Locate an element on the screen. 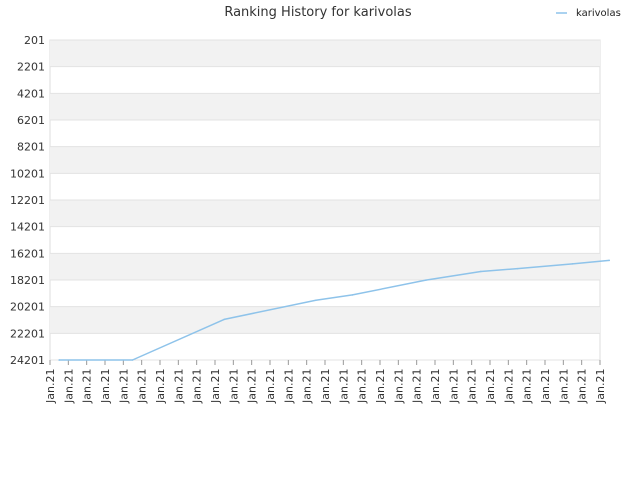 The width and height of the screenshot is (640, 480). chart-title: Ranking History for karivolas is located at coordinates (318, 12).